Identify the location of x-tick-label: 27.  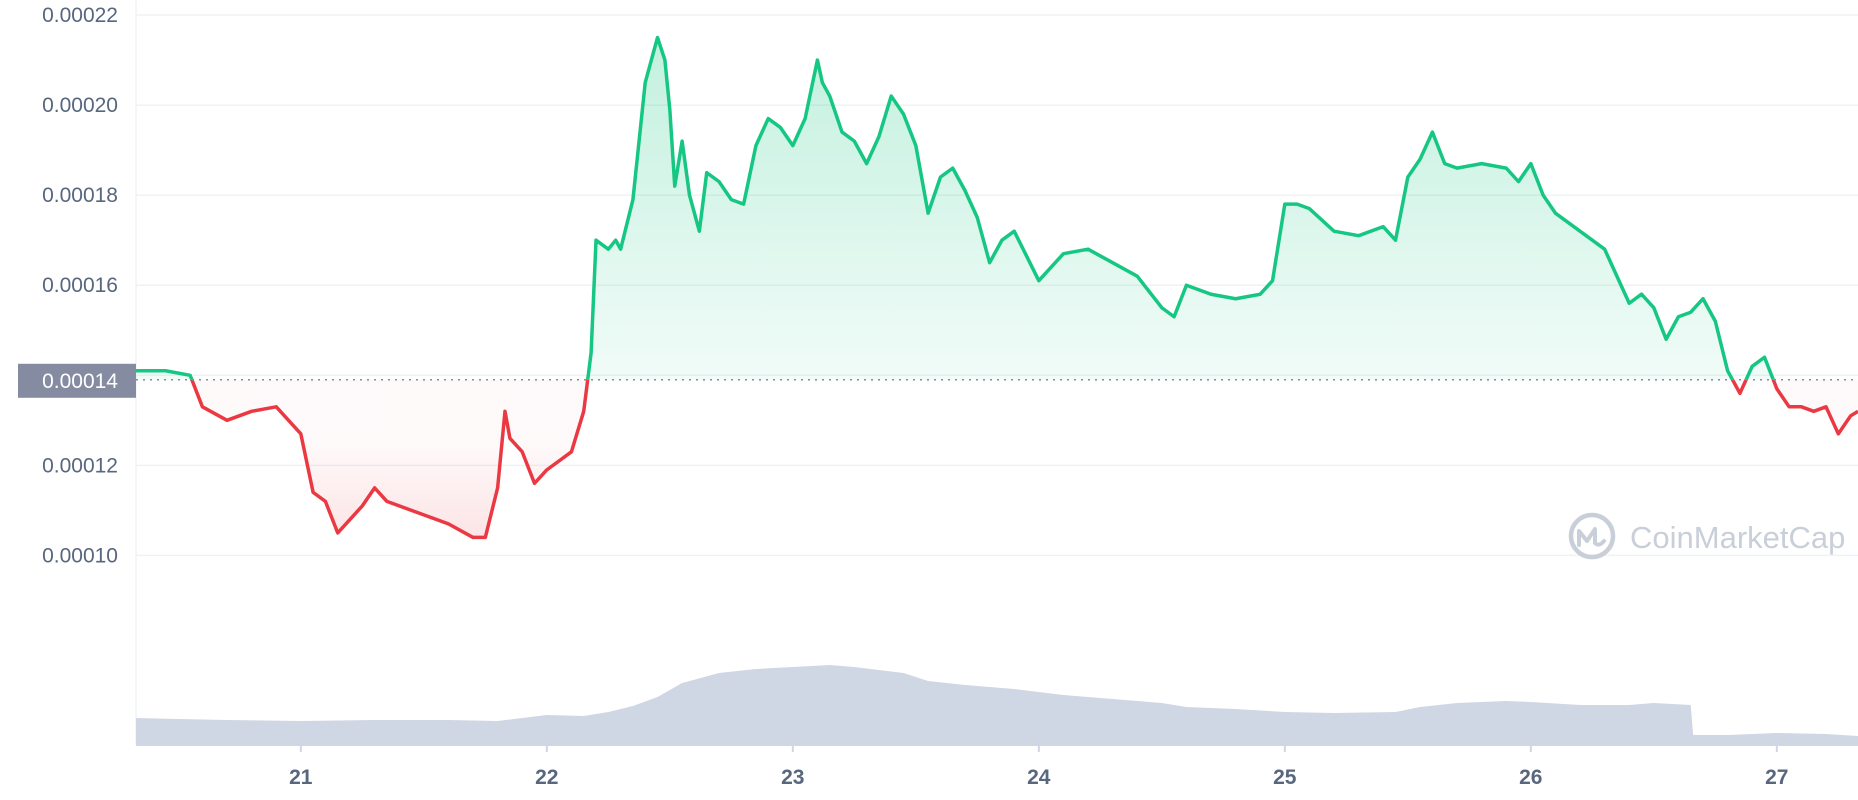
(1776, 777).